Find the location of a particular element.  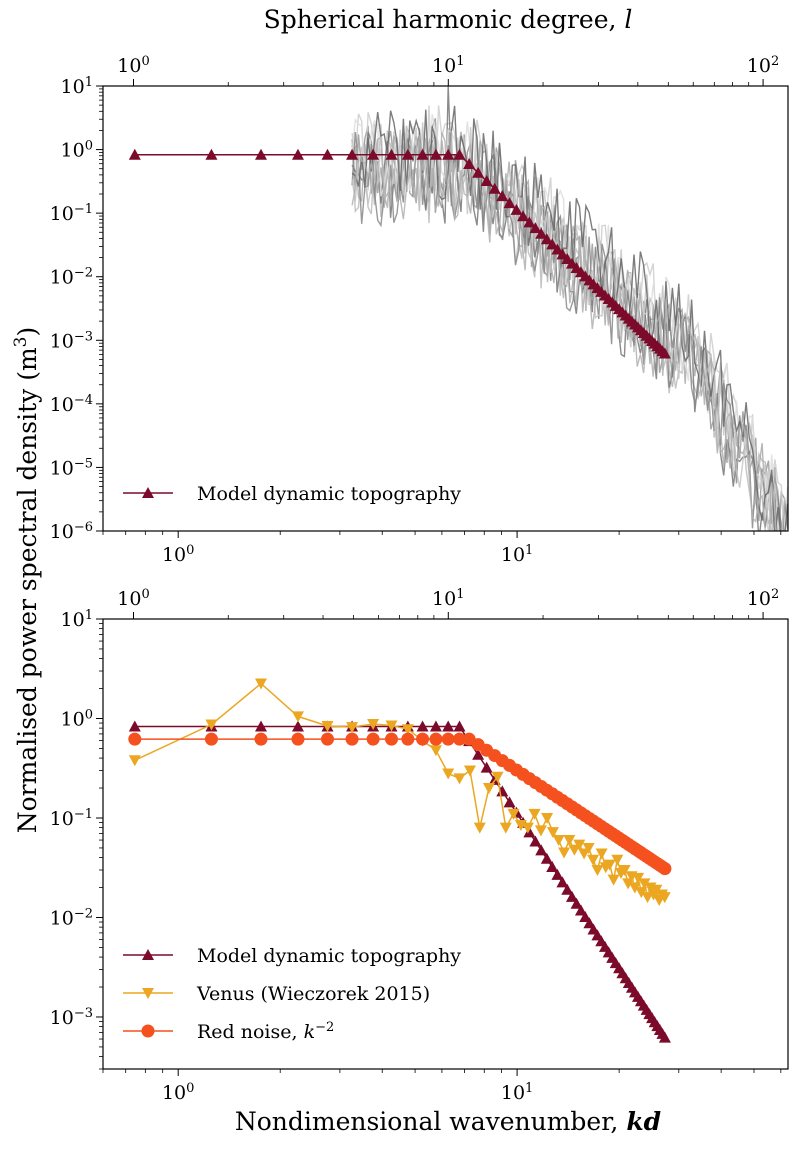

y-tick-label: 10⁻⁵ is located at coordinates (71, 468).